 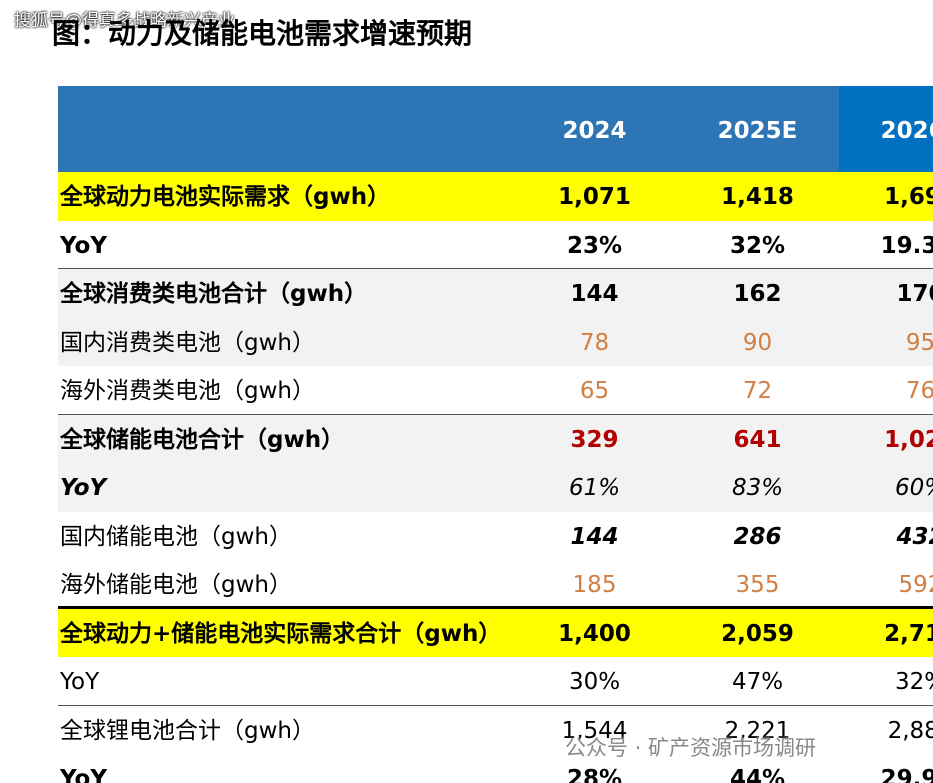 What do you see at coordinates (594, 774) in the screenshot?
I see `cell: 28%` at bounding box center [594, 774].